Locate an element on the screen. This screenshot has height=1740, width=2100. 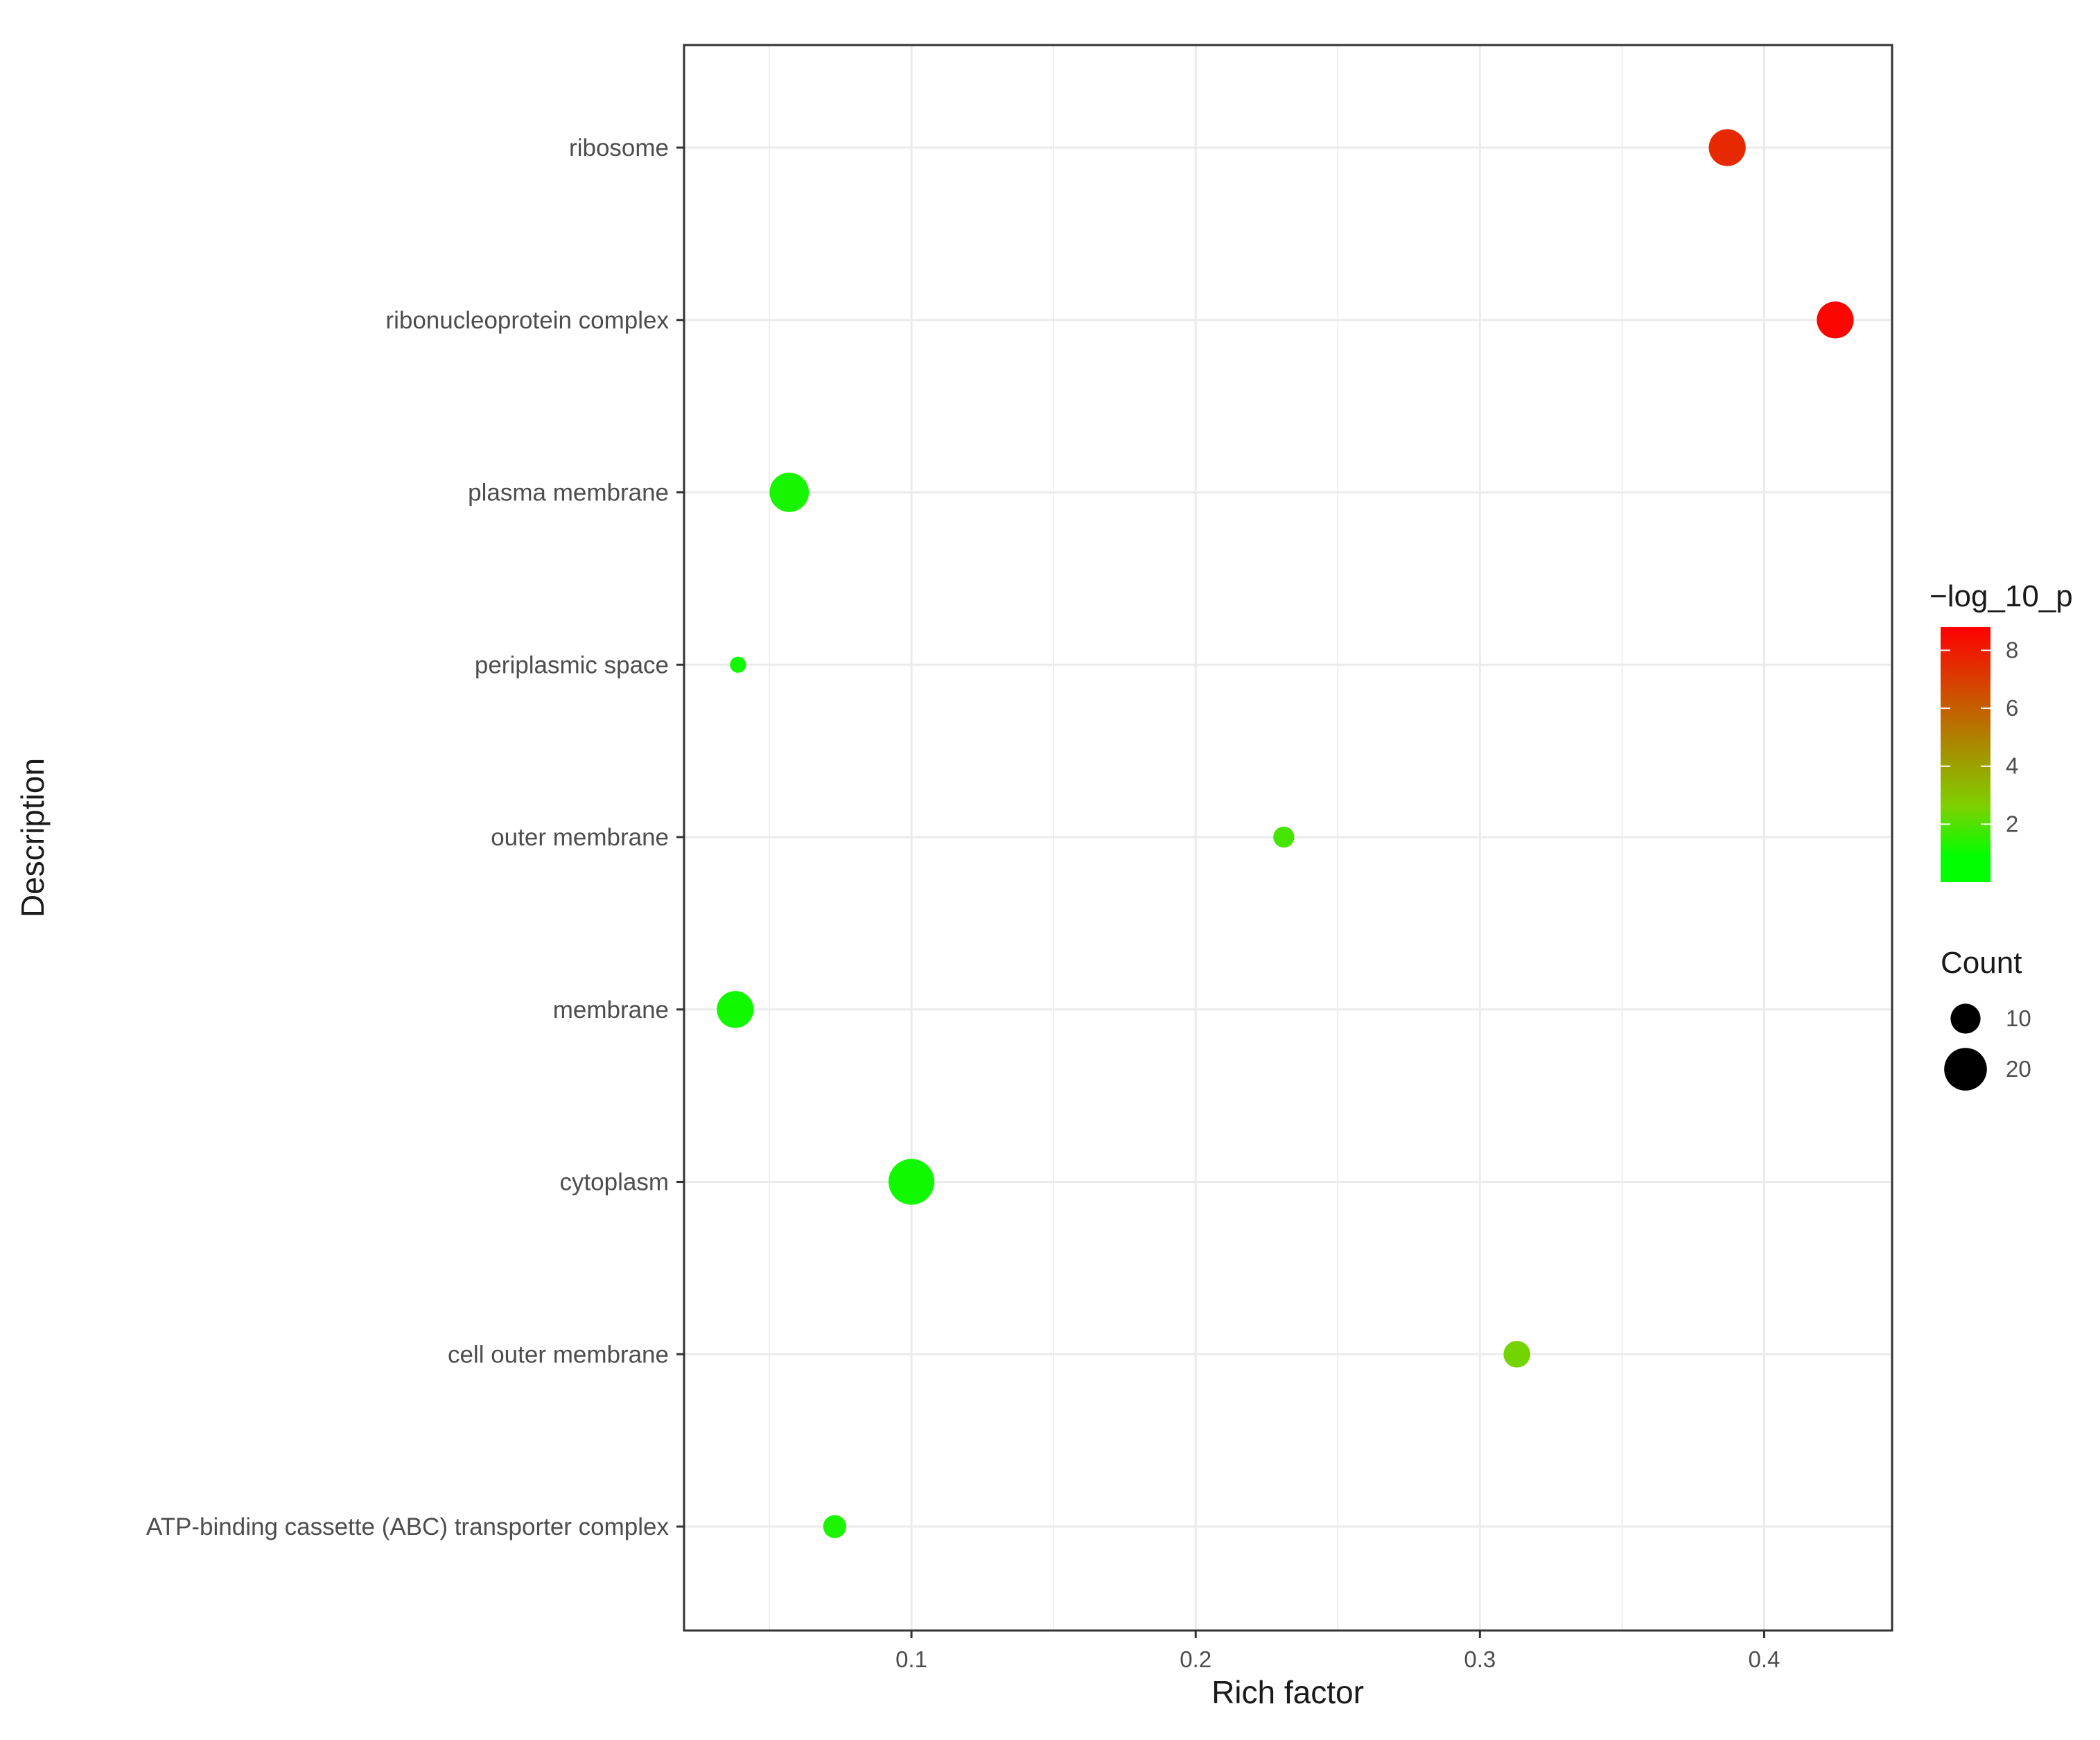
color-bar-ticks: 2 4 6 8 is located at coordinates (1979, 737).